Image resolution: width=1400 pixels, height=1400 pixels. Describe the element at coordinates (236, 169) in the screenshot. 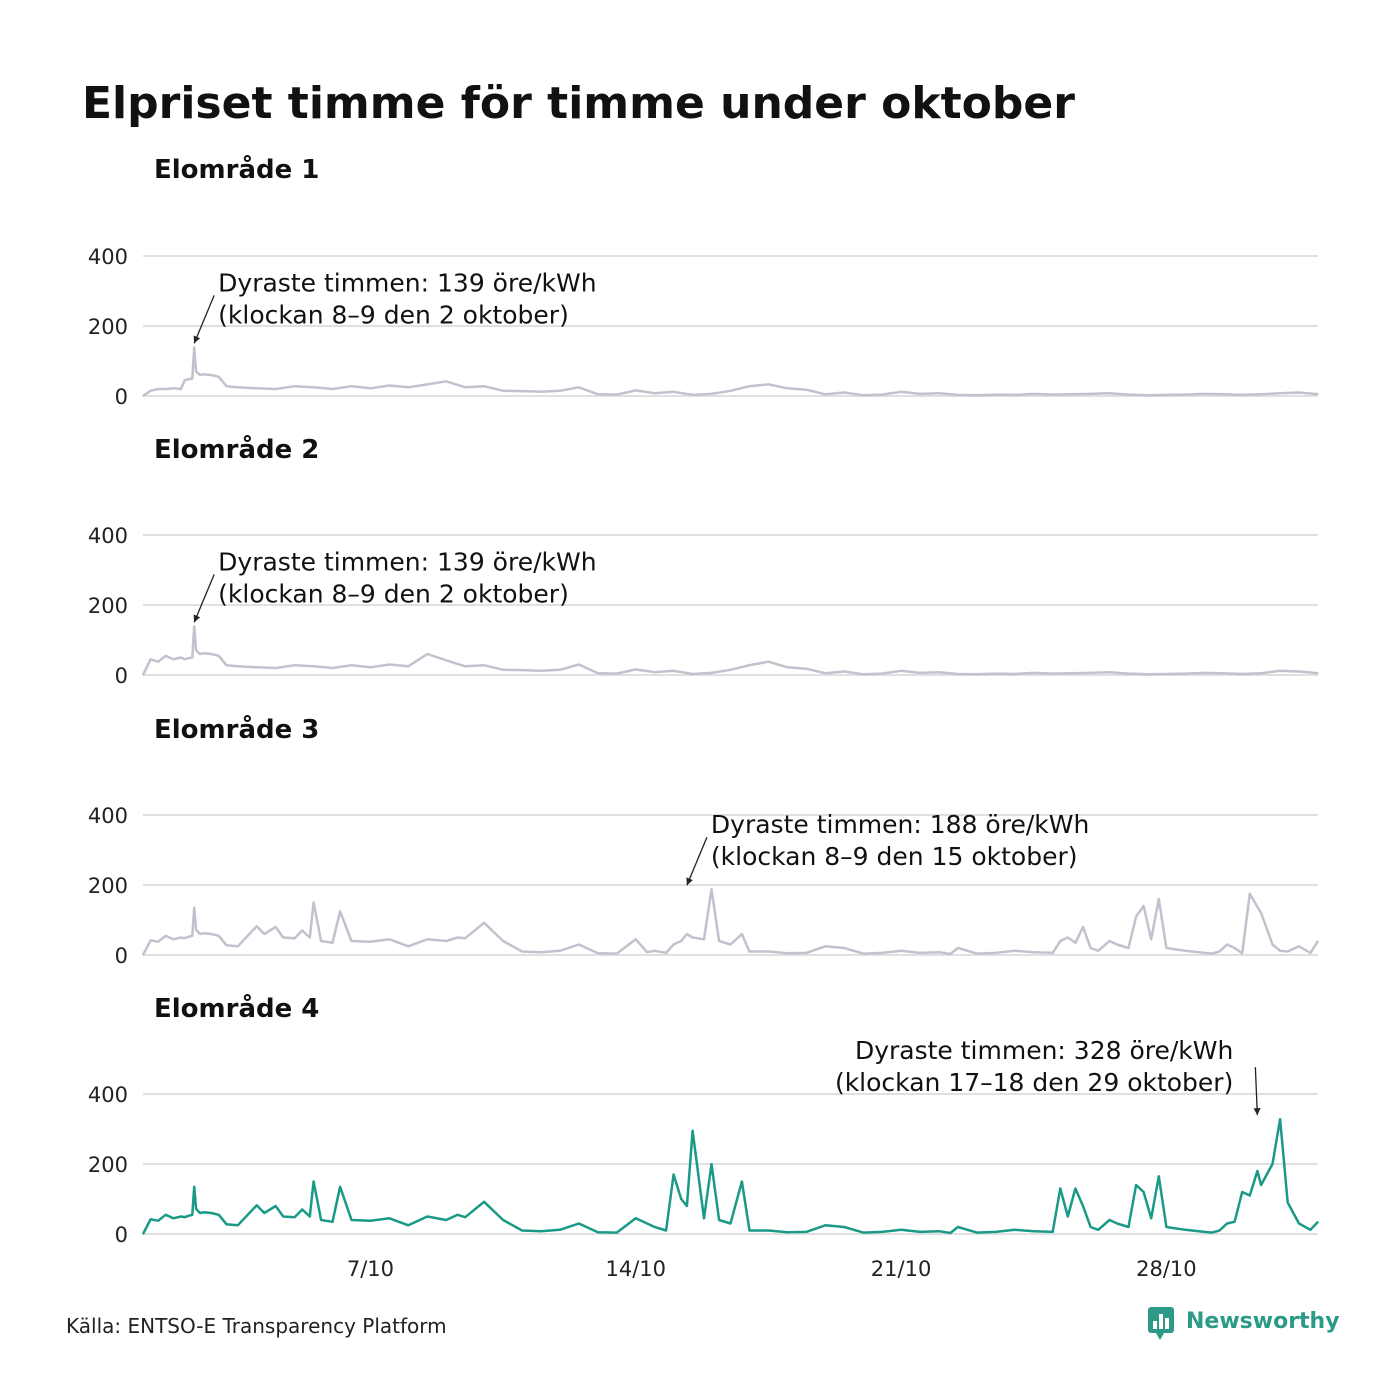

I see `panel-title: Elområde 1` at that location.